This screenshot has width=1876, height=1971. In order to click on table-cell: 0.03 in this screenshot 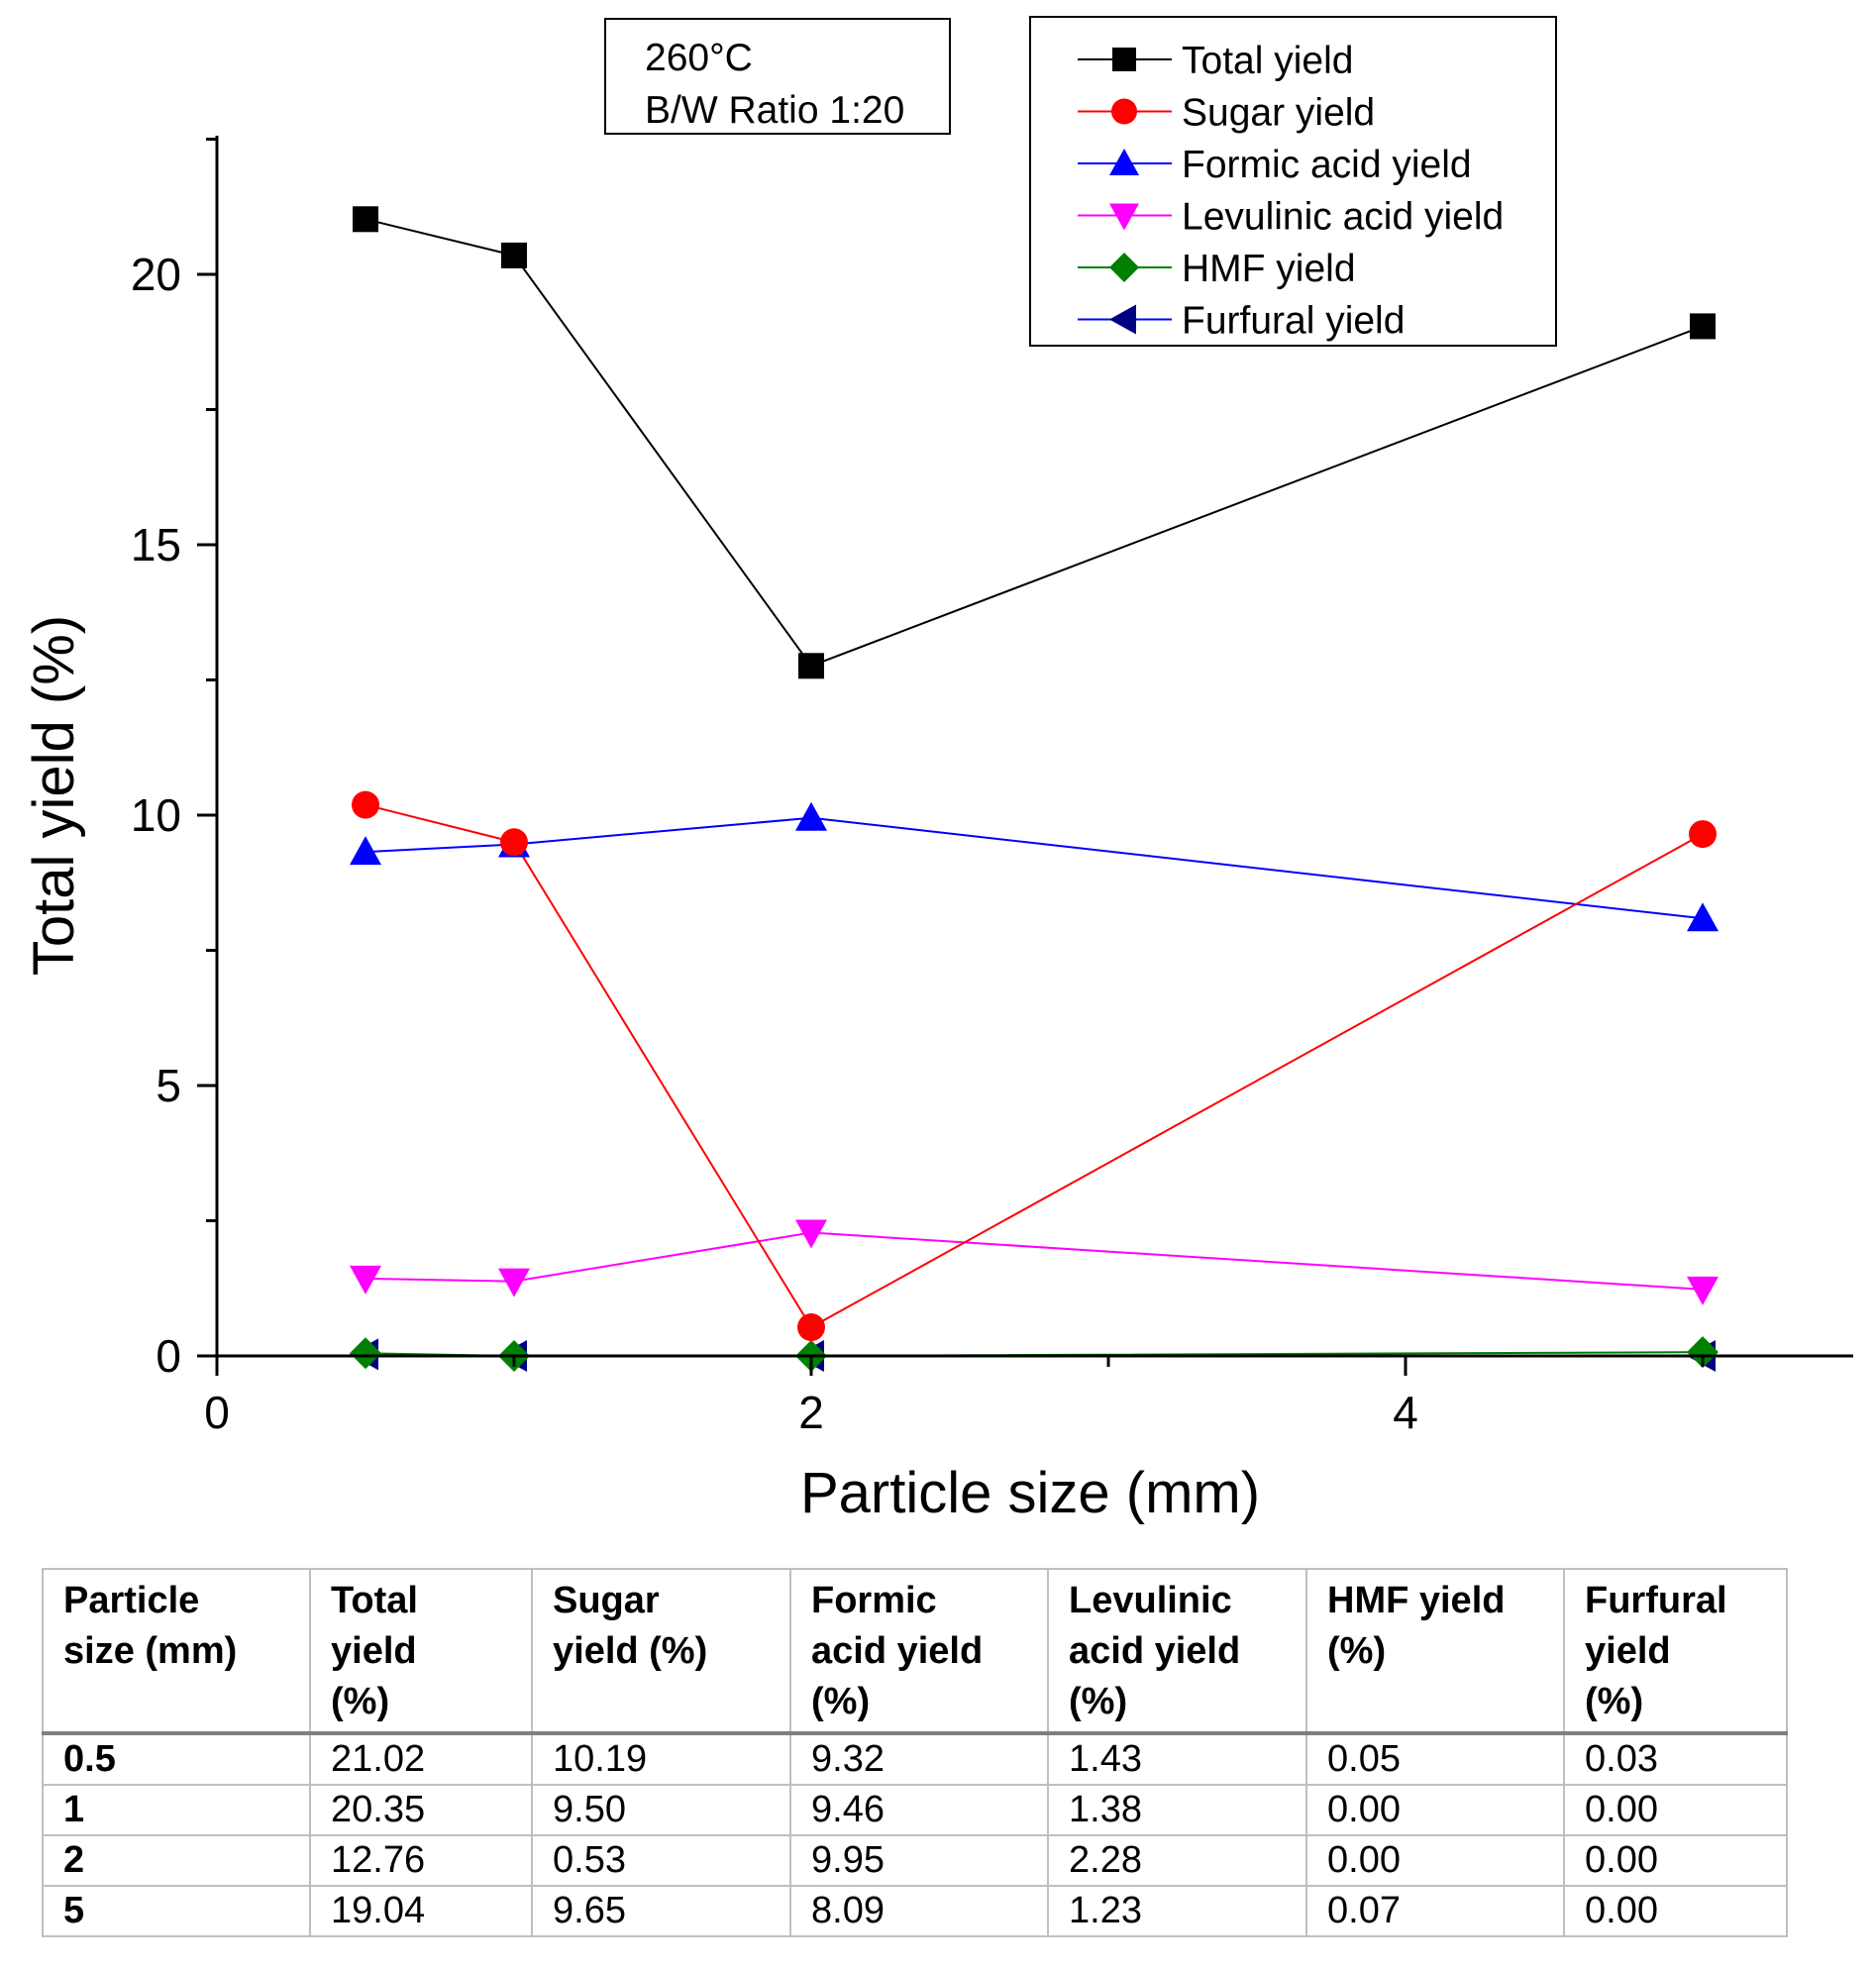, I will do `click(1675, 1759)`.